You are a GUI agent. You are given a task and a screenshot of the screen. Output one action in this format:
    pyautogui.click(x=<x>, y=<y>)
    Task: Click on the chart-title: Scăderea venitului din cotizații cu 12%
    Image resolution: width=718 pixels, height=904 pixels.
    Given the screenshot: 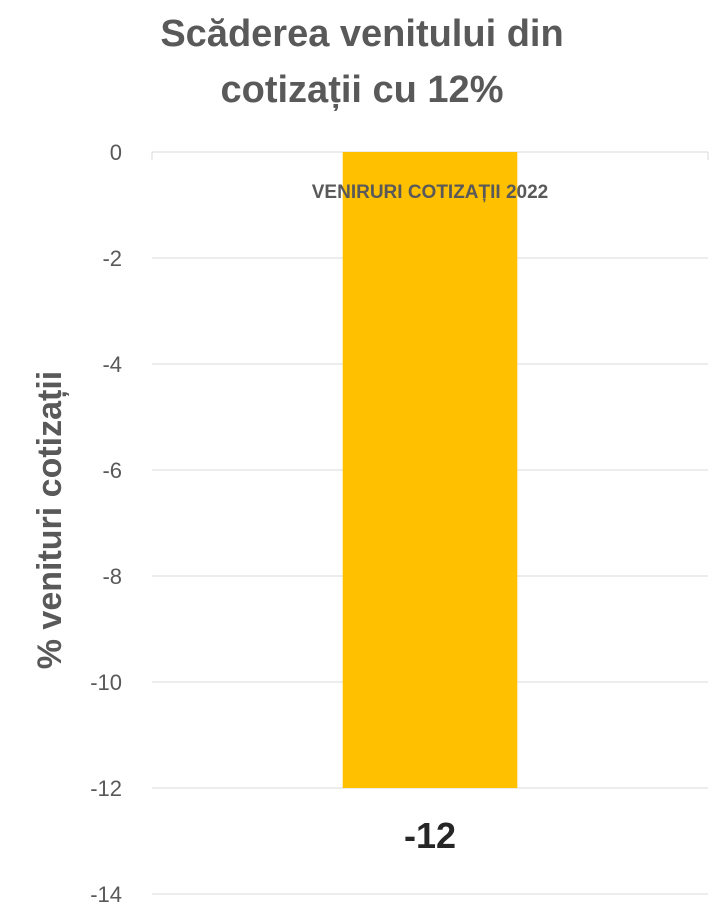 What is the action you would take?
    pyautogui.click(x=361, y=62)
    